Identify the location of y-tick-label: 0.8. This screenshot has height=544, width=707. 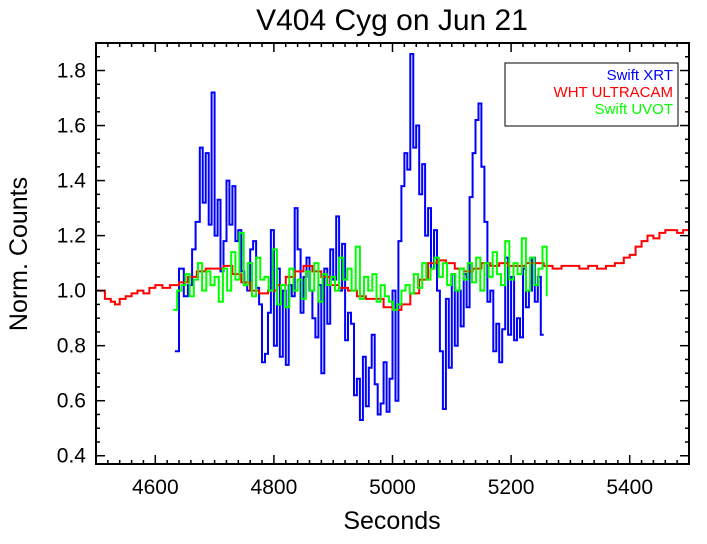
(71, 346).